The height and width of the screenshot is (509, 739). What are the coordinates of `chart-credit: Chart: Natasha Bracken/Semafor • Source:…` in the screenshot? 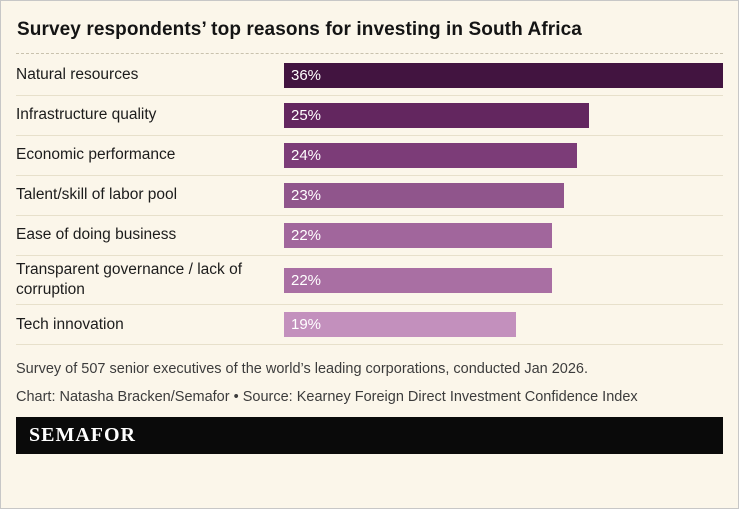 It's located at (327, 396).